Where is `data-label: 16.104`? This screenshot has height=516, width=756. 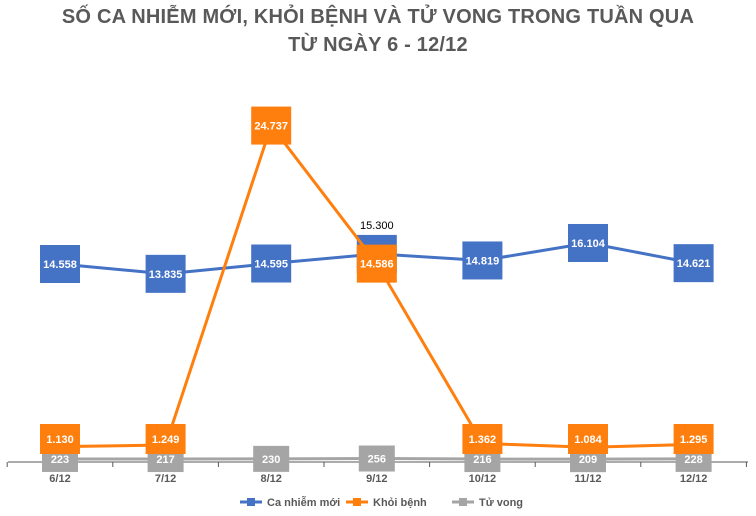
data-label: 16.104 is located at coordinates (588, 244).